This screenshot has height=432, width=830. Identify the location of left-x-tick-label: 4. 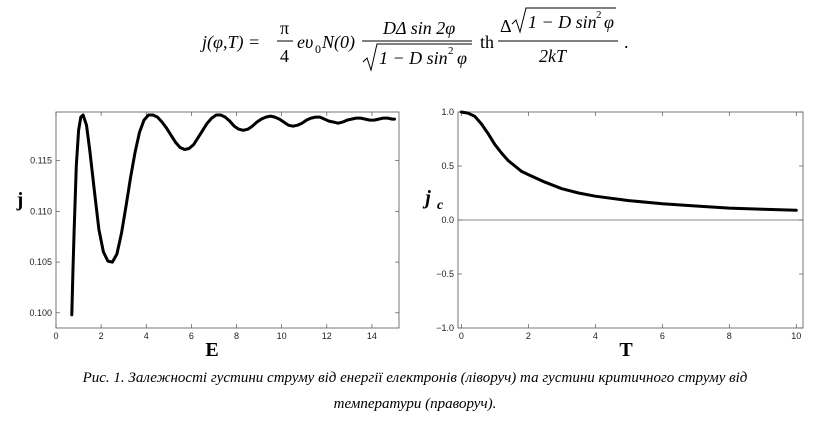
(146, 336).